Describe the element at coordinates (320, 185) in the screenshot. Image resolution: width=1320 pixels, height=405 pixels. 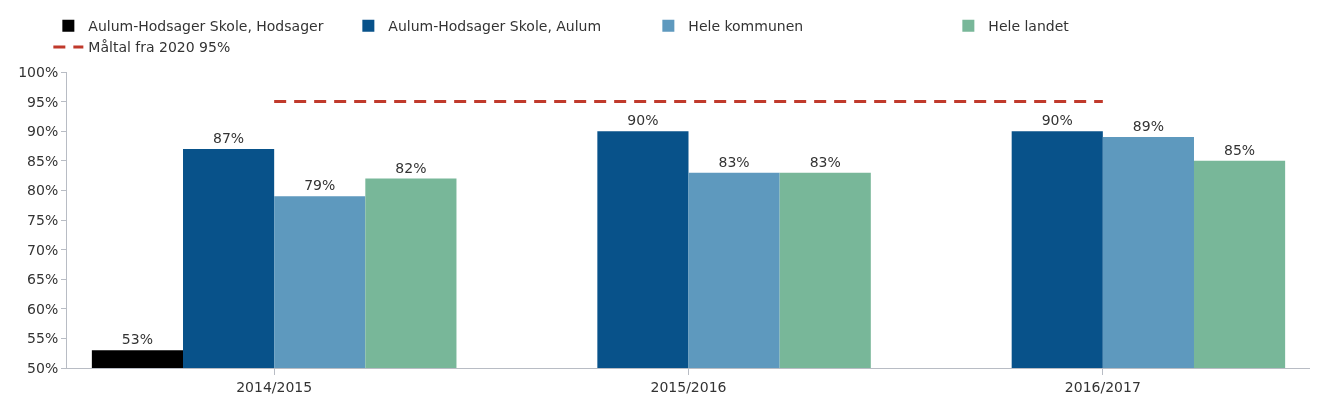
I see `data-label: 79%` at that location.